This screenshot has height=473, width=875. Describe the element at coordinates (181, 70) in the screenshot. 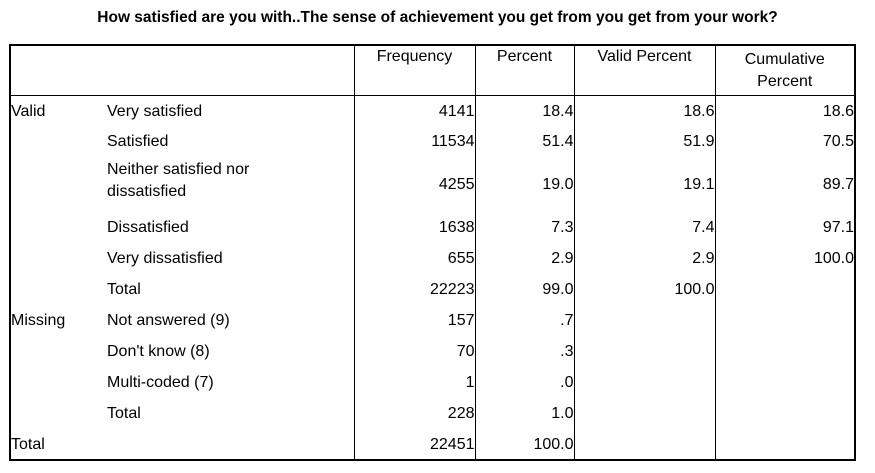

I see `header-blank` at that location.